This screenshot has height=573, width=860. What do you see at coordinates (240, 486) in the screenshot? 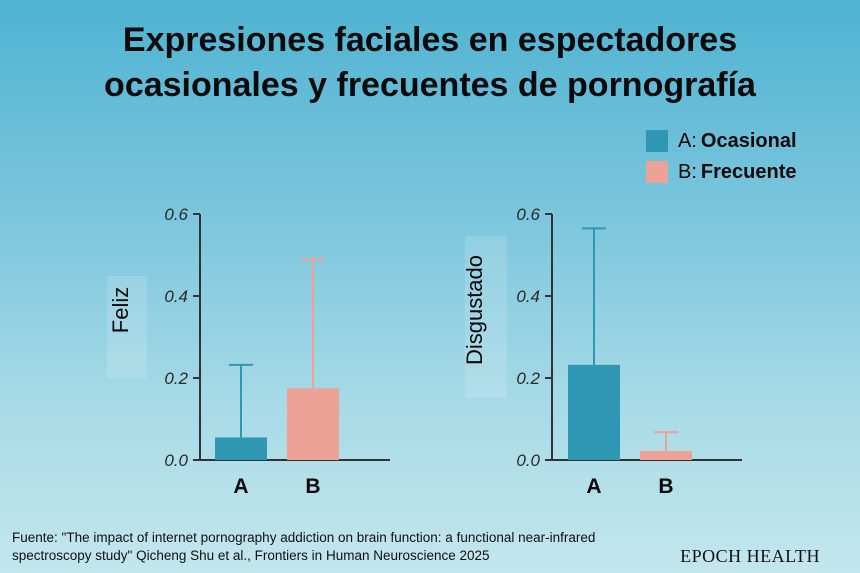
I see `panel-1-category-label-A: A` at bounding box center [240, 486].